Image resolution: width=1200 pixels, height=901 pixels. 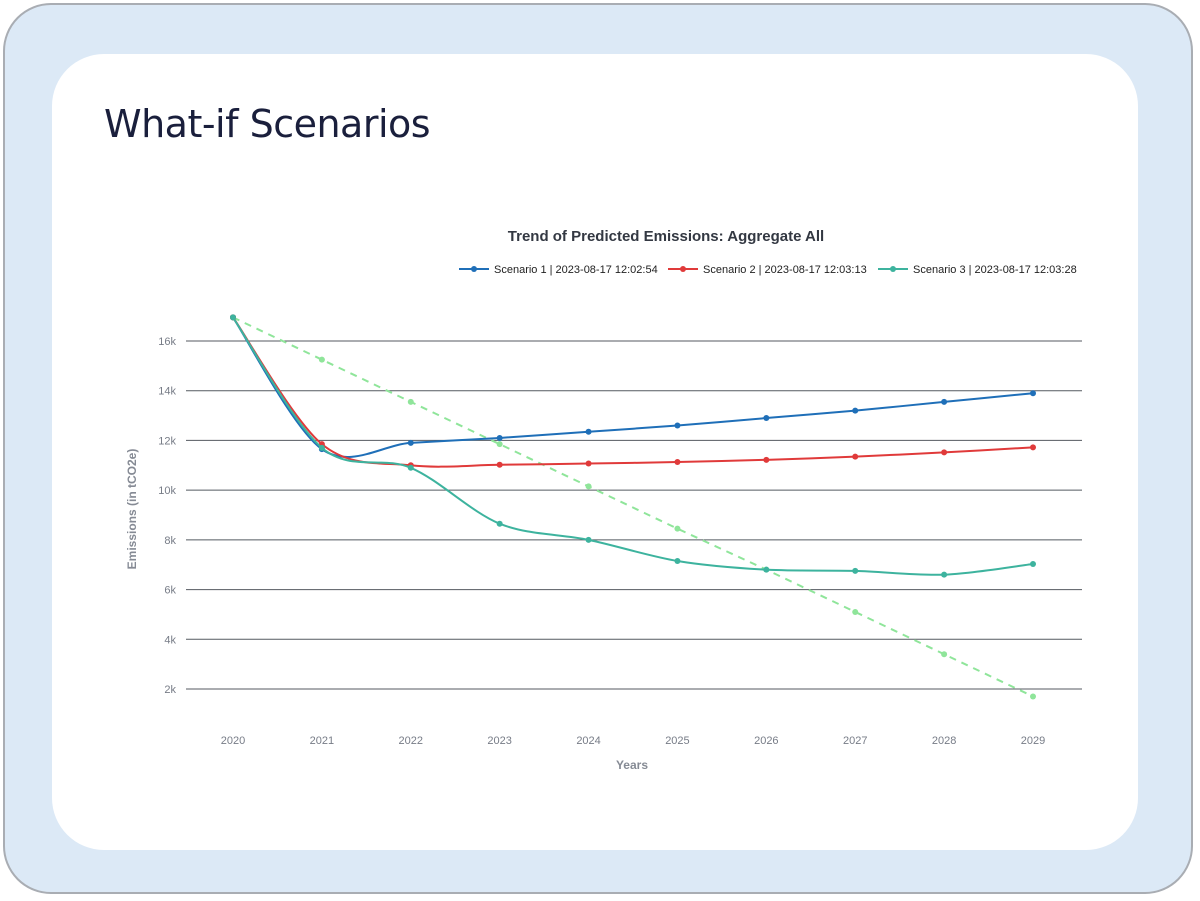 I want to click on x-tick-label: 2028, so click(x=944, y=741).